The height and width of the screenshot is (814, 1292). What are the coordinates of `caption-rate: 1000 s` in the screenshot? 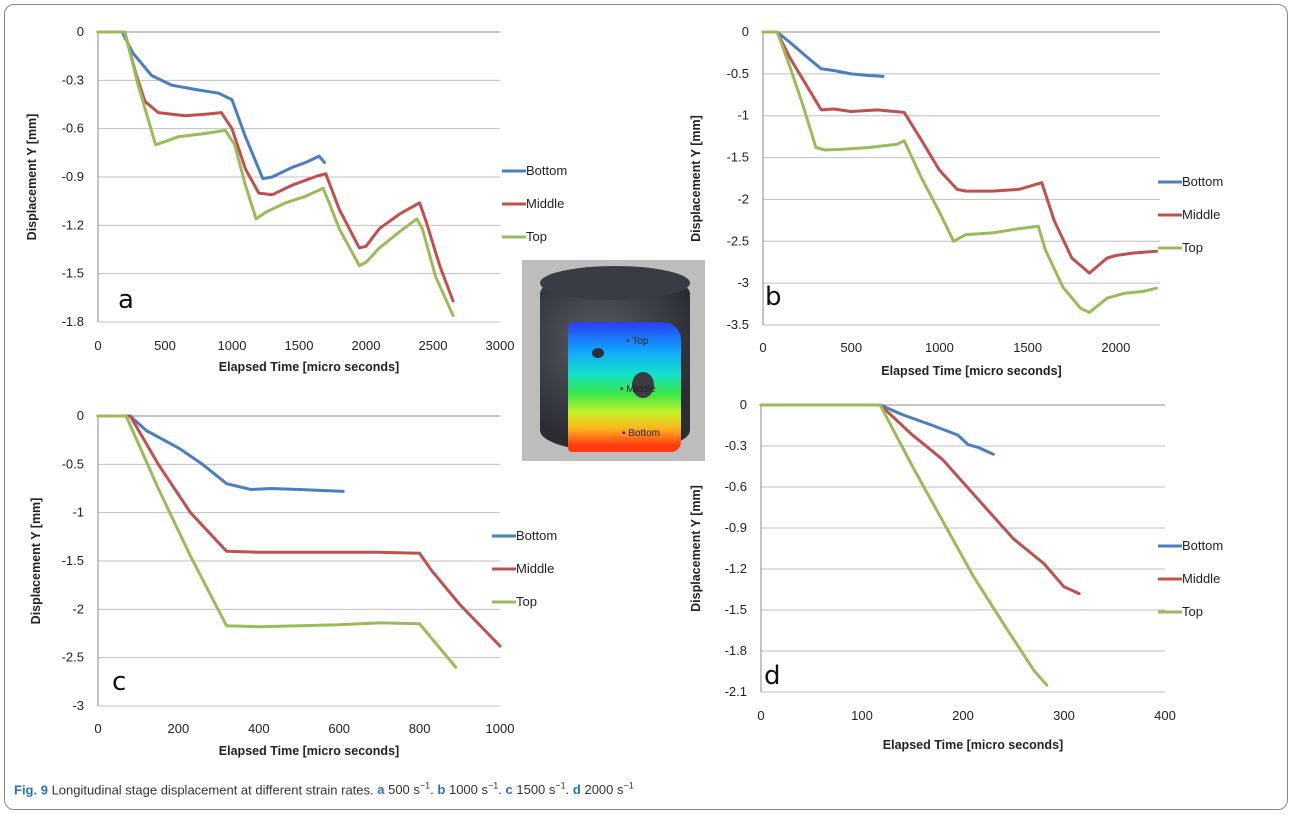 It's located at (467, 790).